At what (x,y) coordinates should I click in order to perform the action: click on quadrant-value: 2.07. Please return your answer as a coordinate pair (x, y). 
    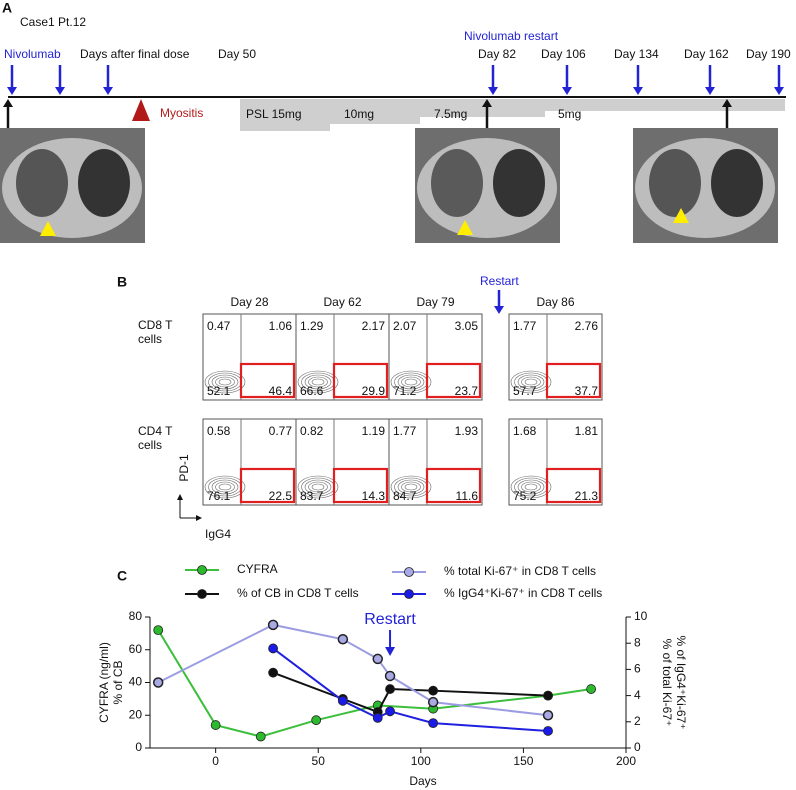
    Looking at the image, I should click on (405, 326).